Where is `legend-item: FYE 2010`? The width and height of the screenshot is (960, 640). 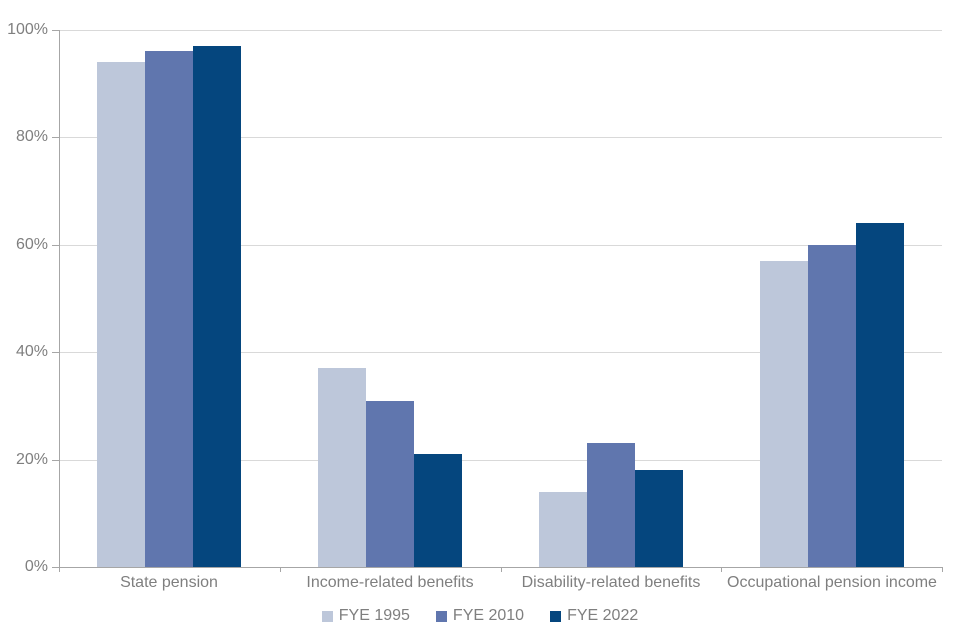 legend-item: FYE 2010 is located at coordinates (480, 616).